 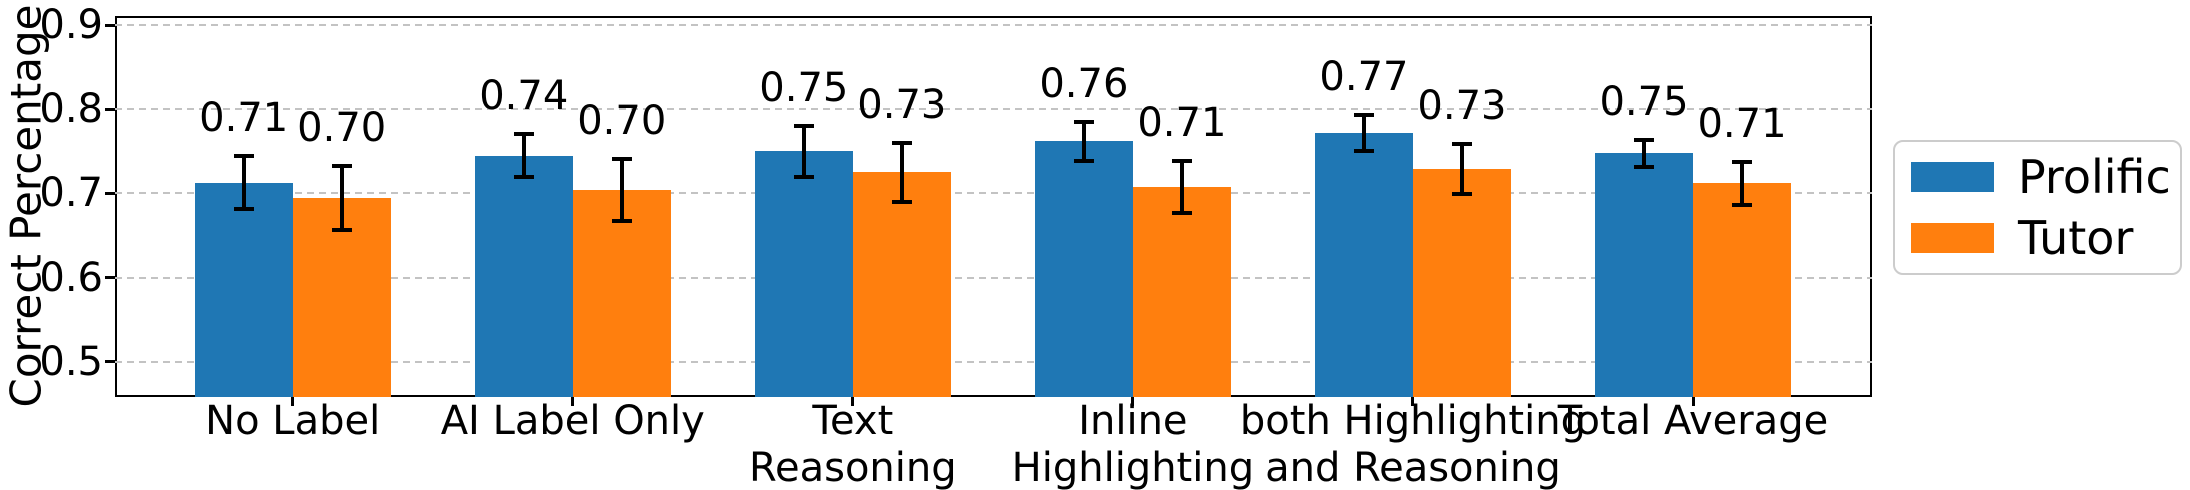 What do you see at coordinates (71, 25) in the screenshot?
I see `y-tick-label: 0.9` at bounding box center [71, 25].